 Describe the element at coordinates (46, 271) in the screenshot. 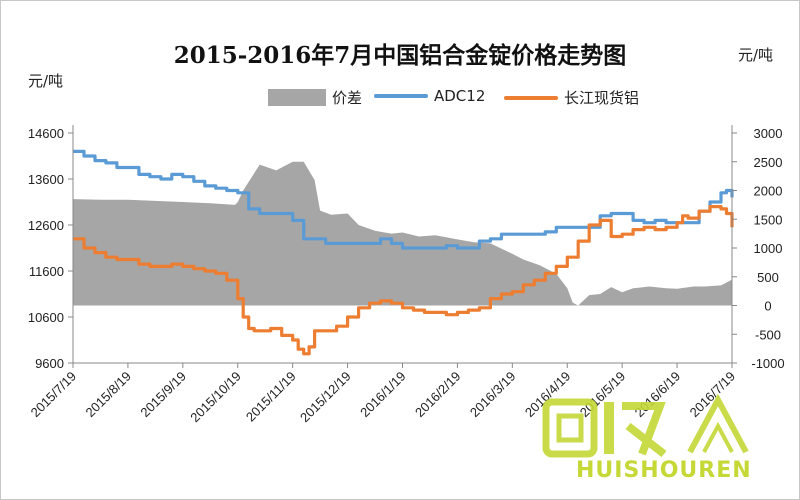

I see `y-left-tick-label: 11600` at that location.